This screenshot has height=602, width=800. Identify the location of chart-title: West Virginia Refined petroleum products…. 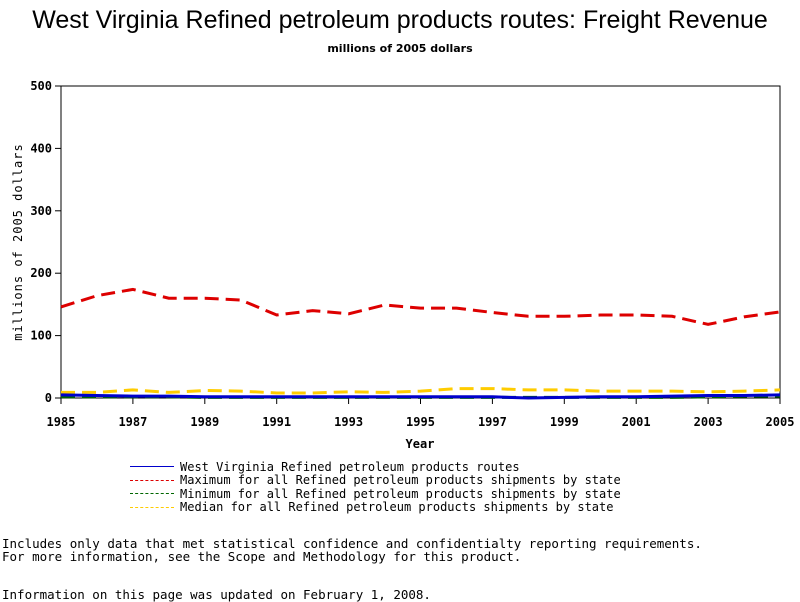
(400, 20).